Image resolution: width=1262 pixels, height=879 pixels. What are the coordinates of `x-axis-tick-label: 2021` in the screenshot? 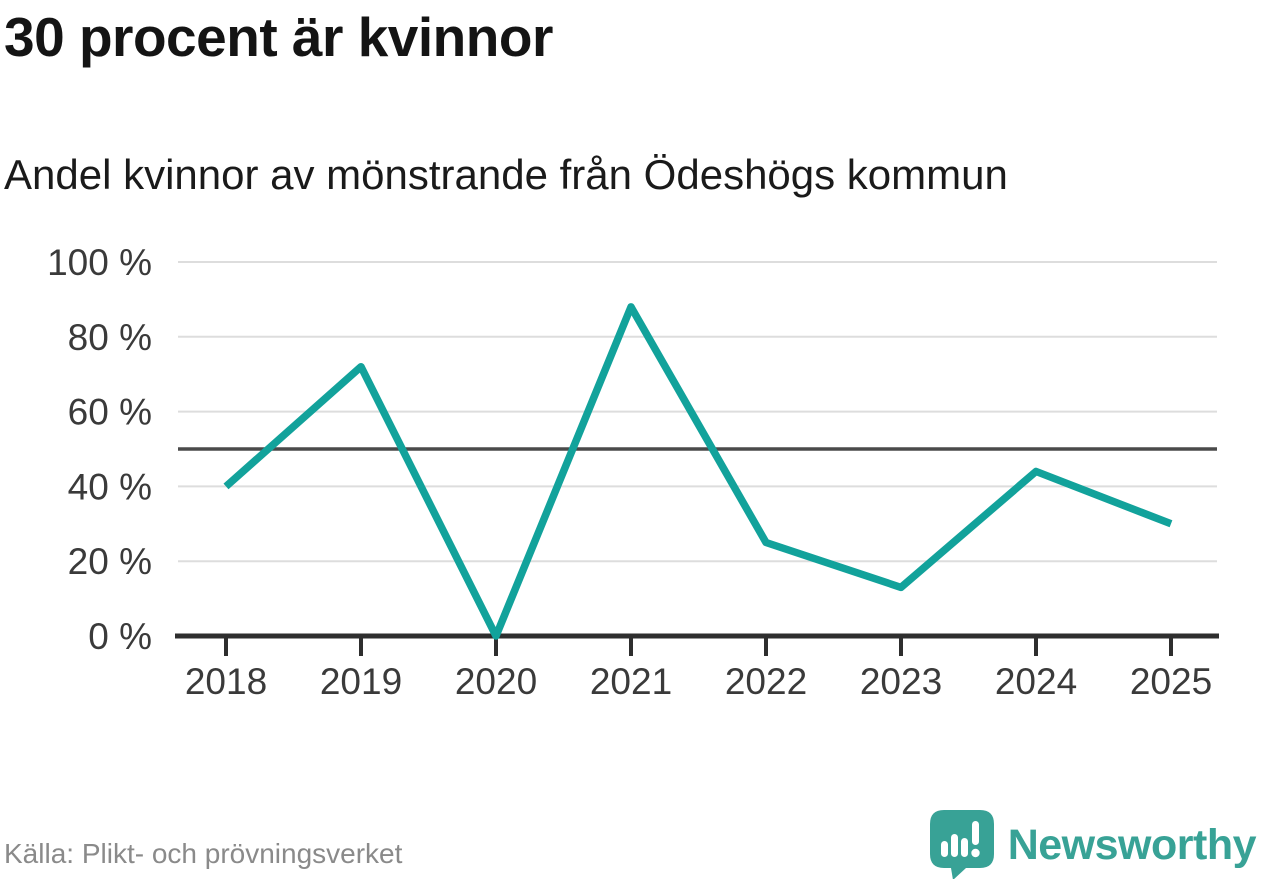 It's located at (631, 681).